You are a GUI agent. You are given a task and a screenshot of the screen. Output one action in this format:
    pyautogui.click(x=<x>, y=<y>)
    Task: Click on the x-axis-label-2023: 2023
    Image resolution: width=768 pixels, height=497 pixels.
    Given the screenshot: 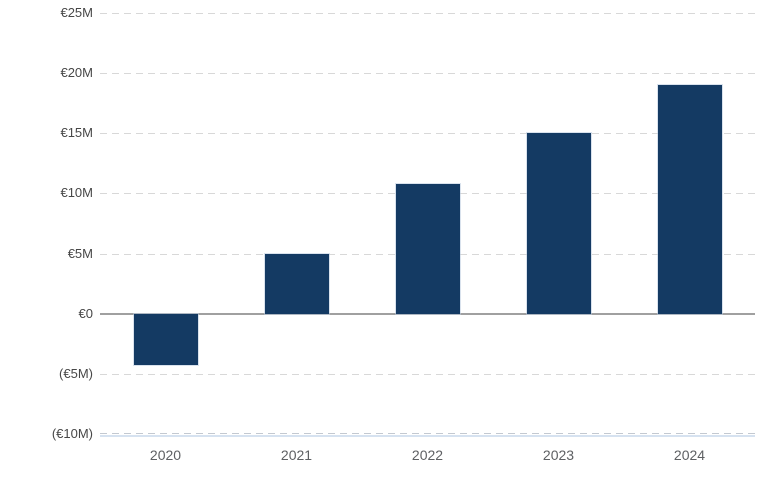 What is the action you would take?
    pyautogui.click(x=558, y=455)
    